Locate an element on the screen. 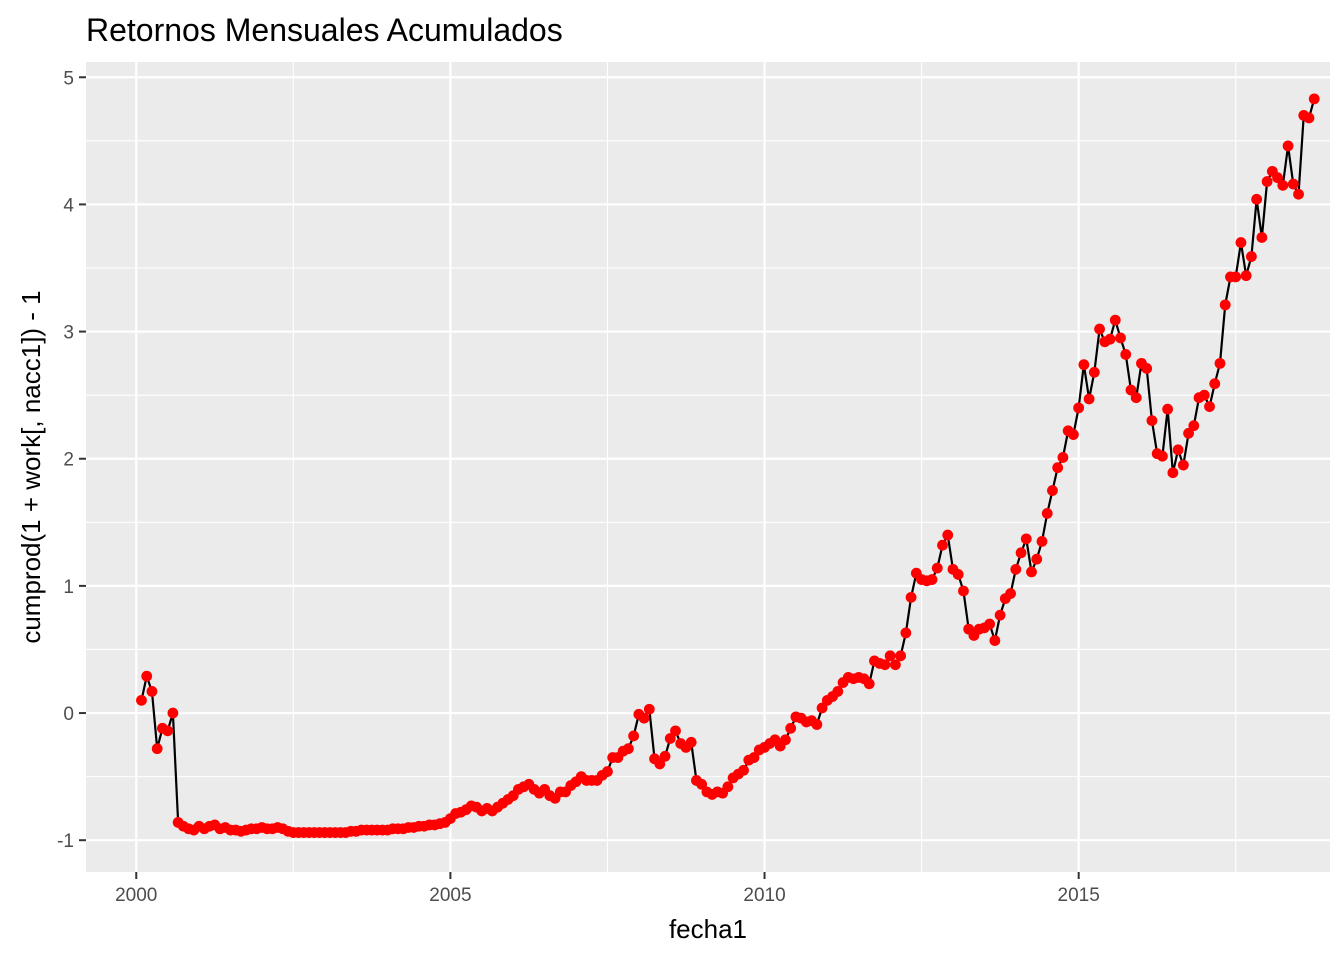  x-tick-label: 2000 is located at coordinates (136, 895).